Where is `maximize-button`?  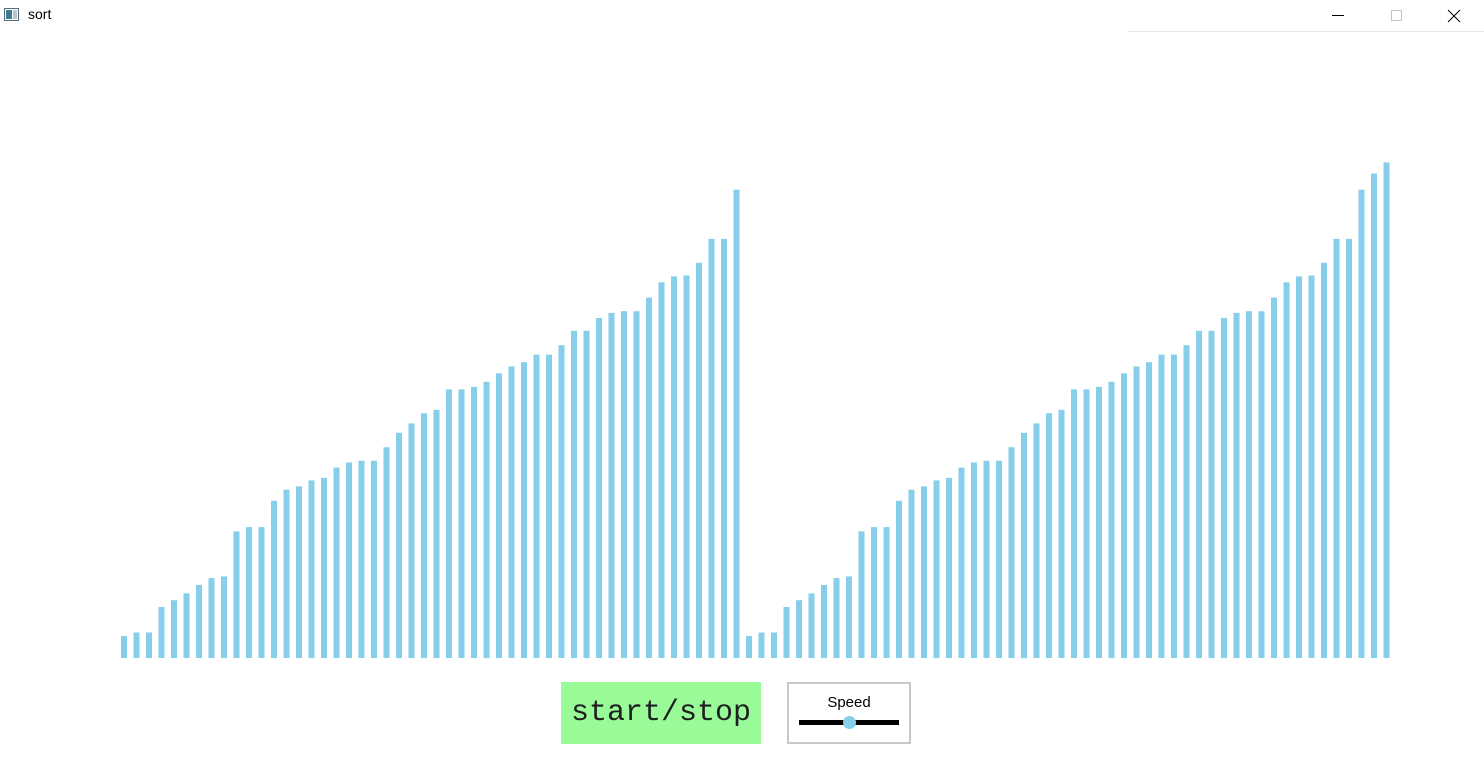
maximize-button is located at coordinates (1397, 15).